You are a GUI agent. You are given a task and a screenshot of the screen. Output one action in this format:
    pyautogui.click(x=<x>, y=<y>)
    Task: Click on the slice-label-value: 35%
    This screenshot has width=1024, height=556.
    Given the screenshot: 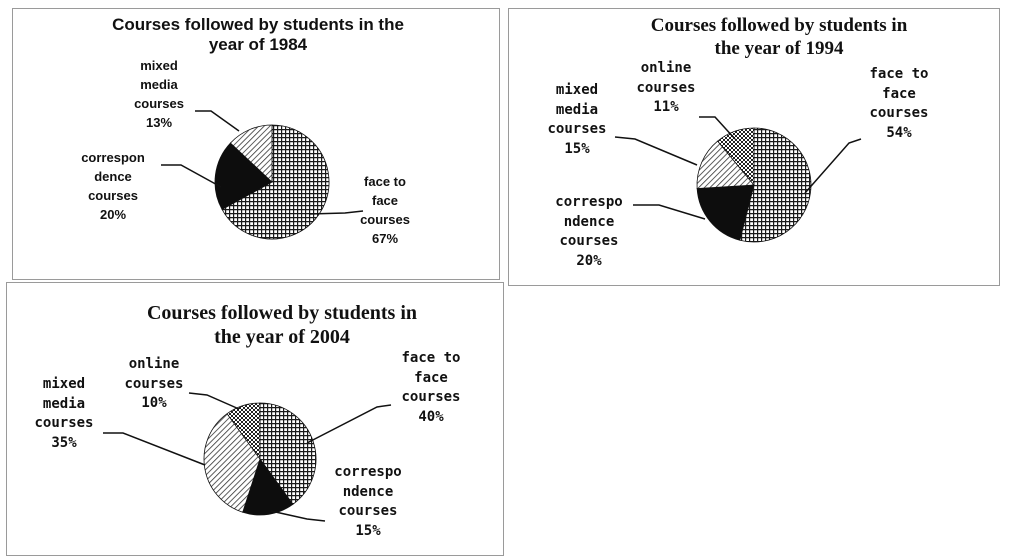 What is the action you would take?
    pyautogui.click(x=64, y=442)
    